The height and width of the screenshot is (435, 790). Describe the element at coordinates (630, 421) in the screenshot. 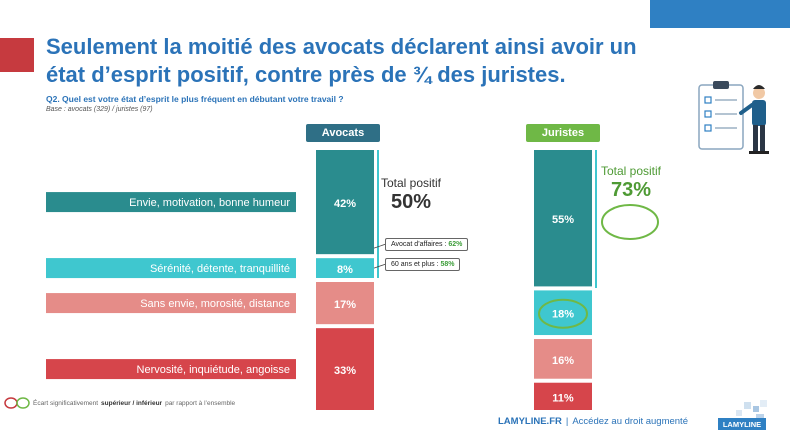

I see `footer-tagline: Accédez au droit augmenté` at that location.